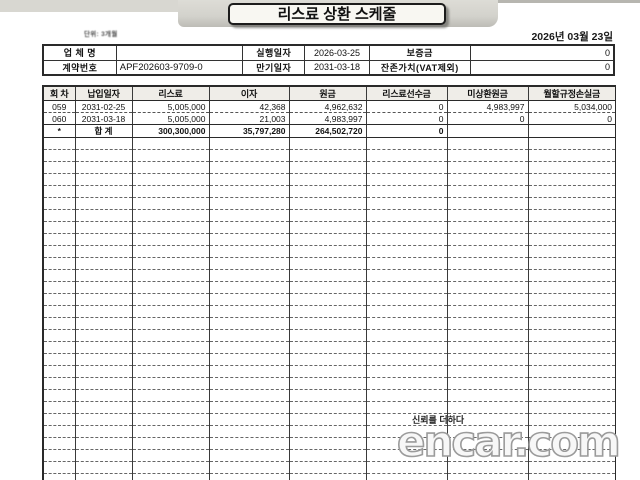  What do you see at coordinates (419, 52) in the screenshot?
I see `deposit-label: 보증금` at bounding box center [419, 52].